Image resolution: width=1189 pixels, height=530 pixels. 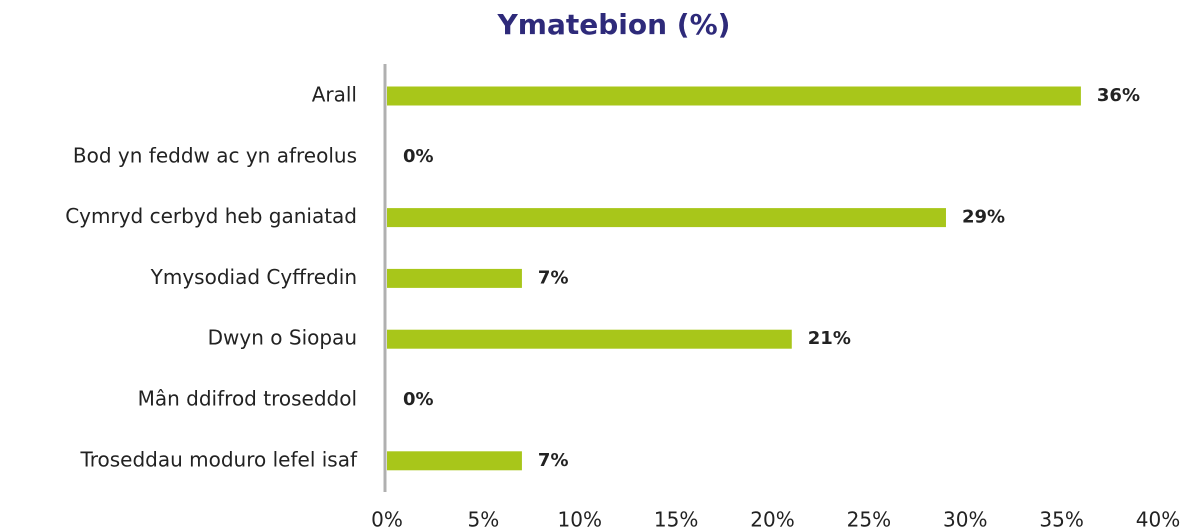 I want to click on chart-title: Ymatebion (%), so click(x=614, y=24).